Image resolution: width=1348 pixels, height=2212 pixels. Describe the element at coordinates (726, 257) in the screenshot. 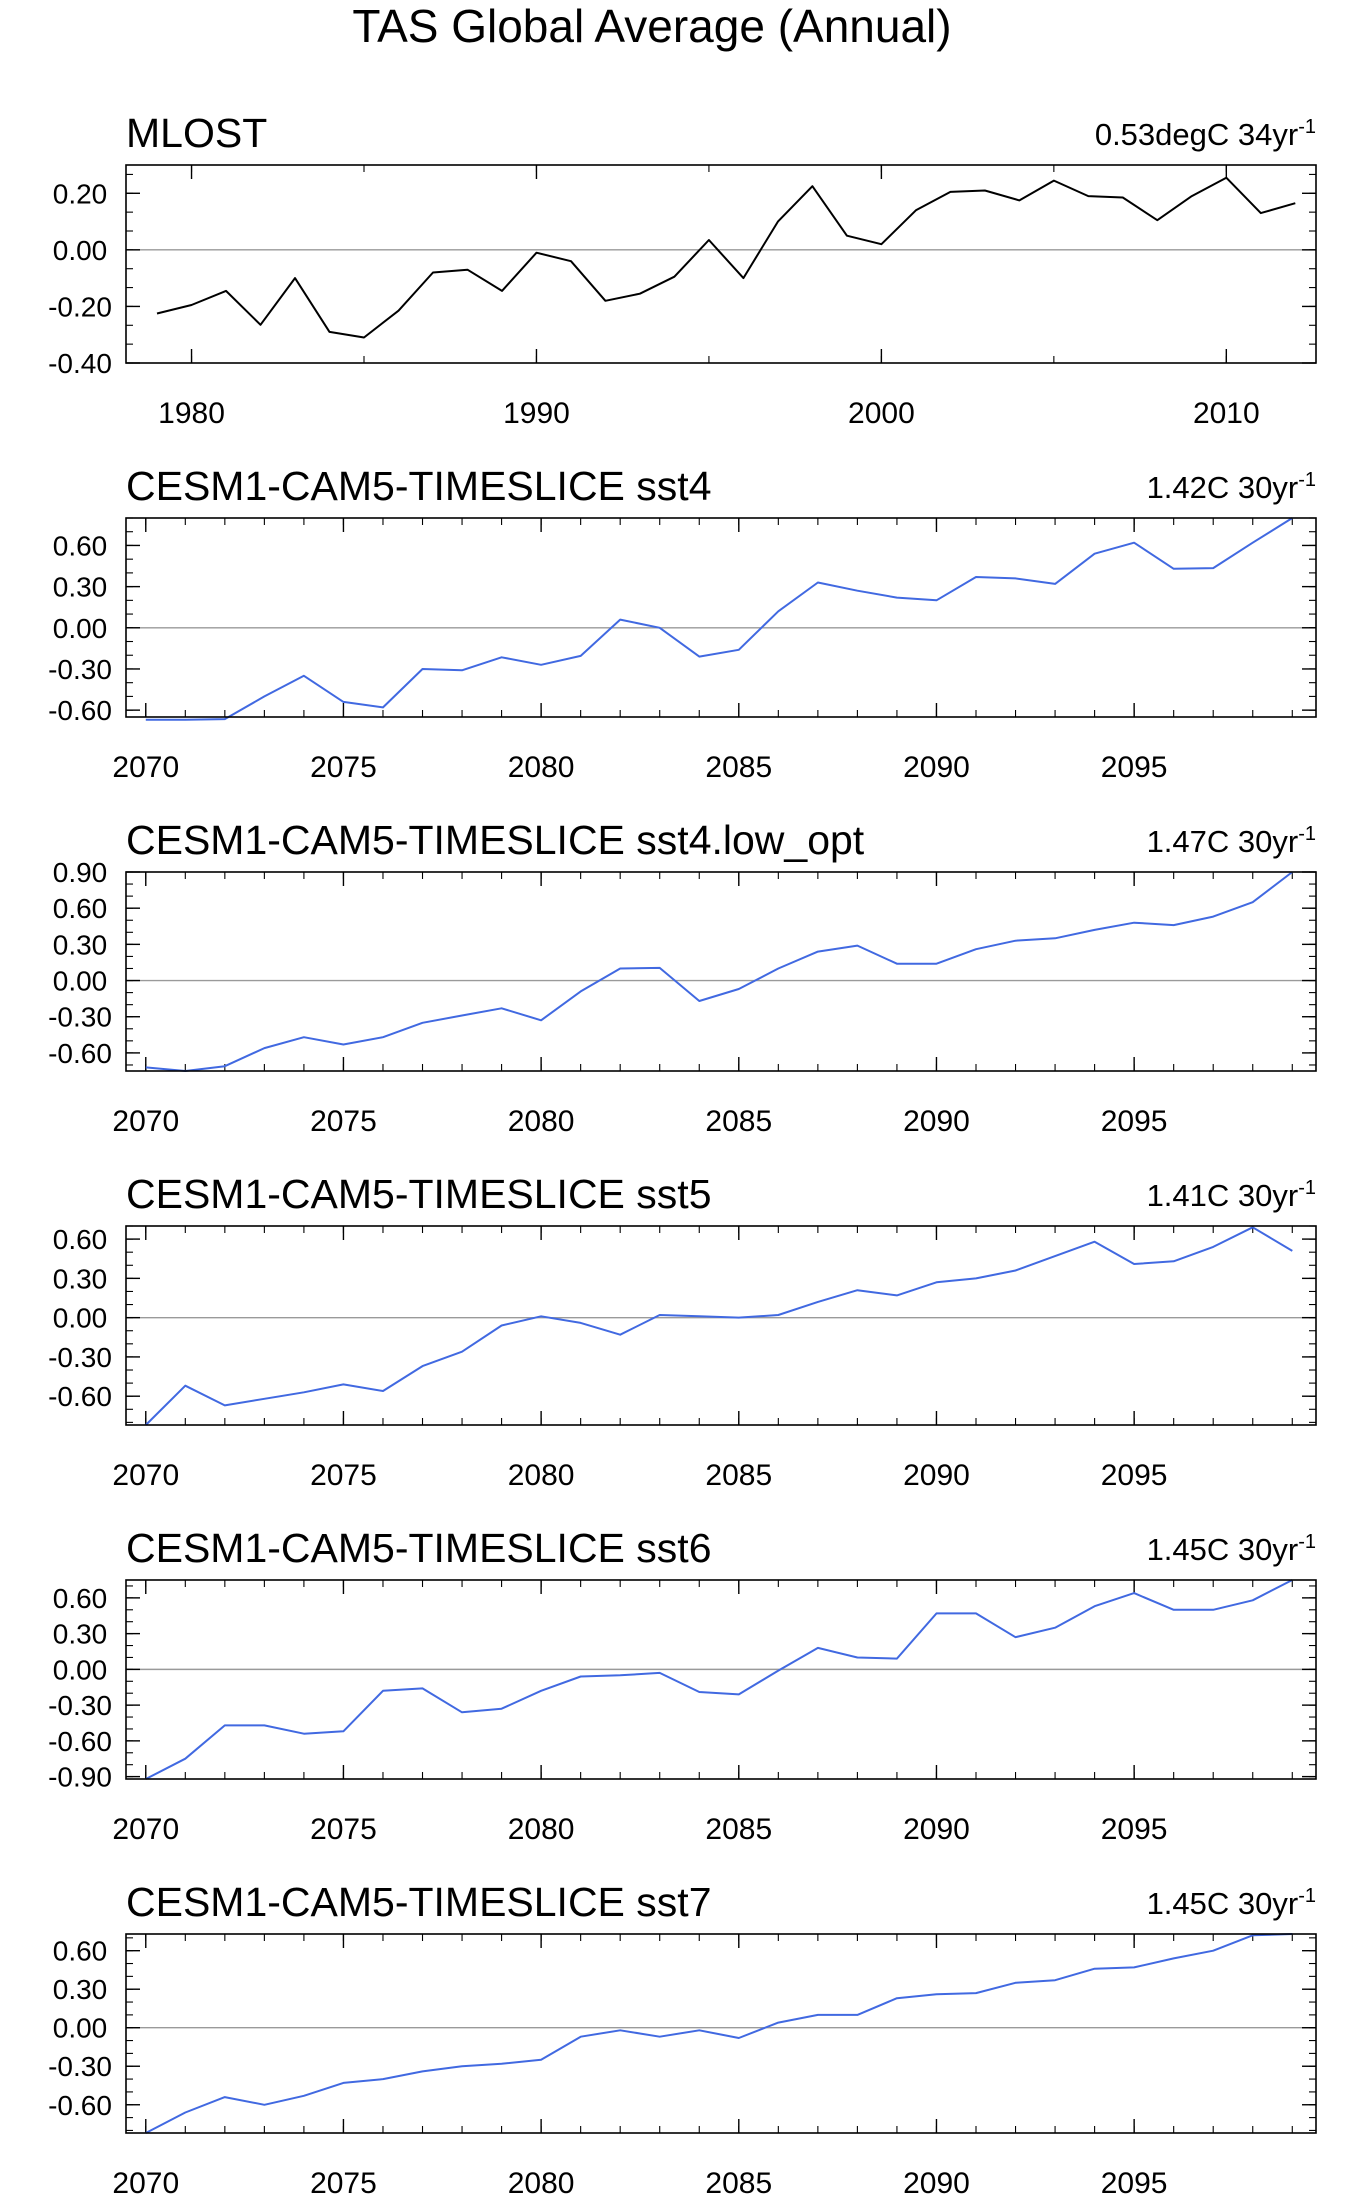

I see `series-line-mlost` at that location.